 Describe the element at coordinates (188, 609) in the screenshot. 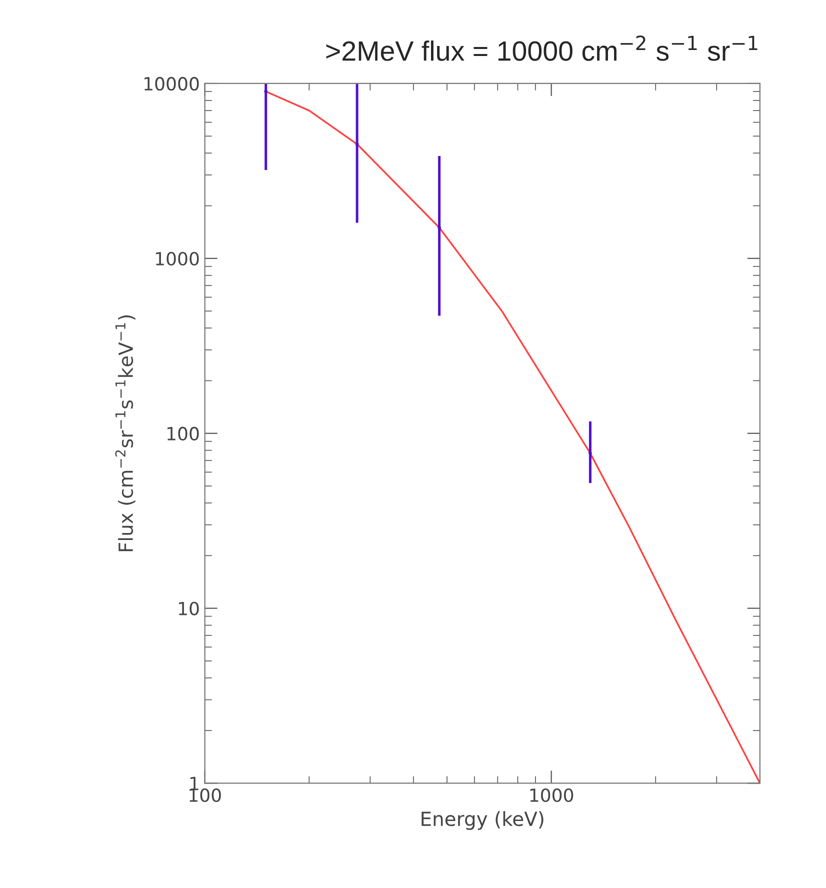

I see `y-tick-label: 10` at that location.